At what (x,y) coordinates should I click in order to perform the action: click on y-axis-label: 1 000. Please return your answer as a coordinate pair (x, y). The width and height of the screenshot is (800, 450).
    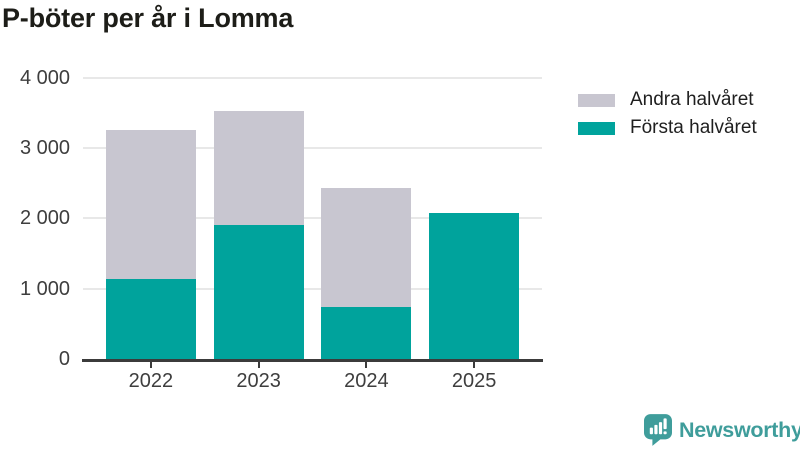
    Looking at the image, I should click on (44, 288).